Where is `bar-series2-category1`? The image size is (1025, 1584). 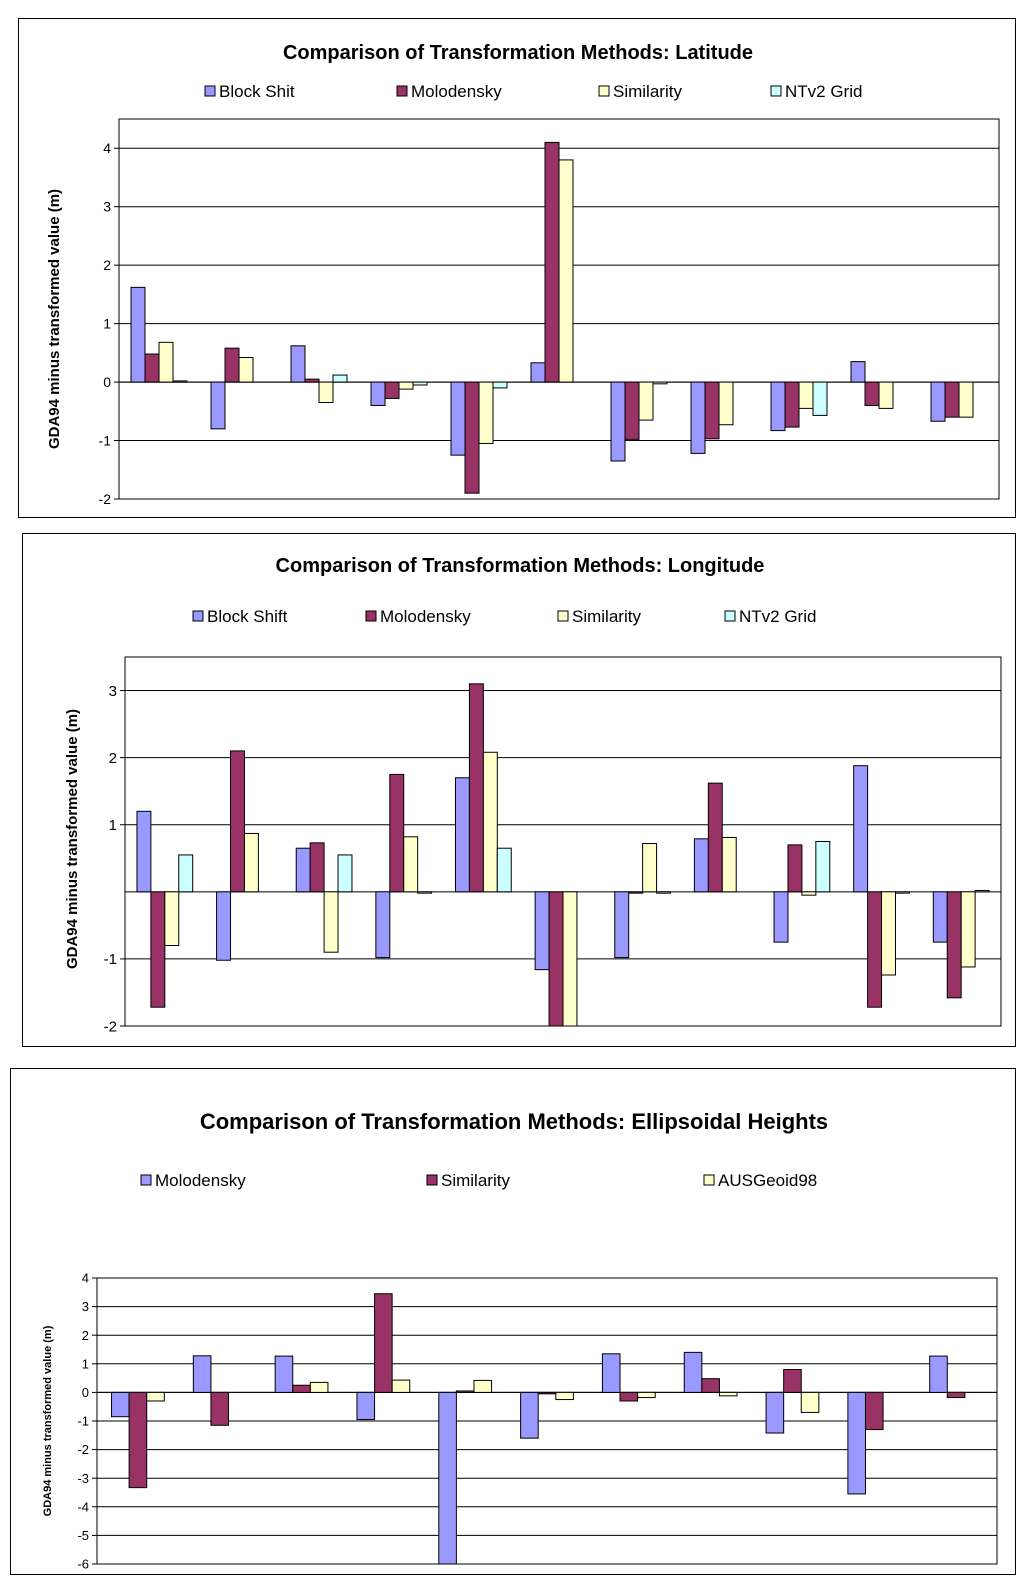
bar-series2-category1 is located at coordinates (152, 368).